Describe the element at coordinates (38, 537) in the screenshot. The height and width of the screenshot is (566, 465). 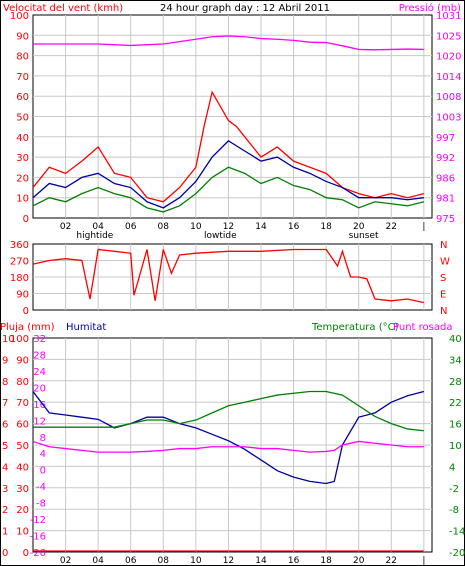
I see `temp-left-y-tick: -16` at that location.